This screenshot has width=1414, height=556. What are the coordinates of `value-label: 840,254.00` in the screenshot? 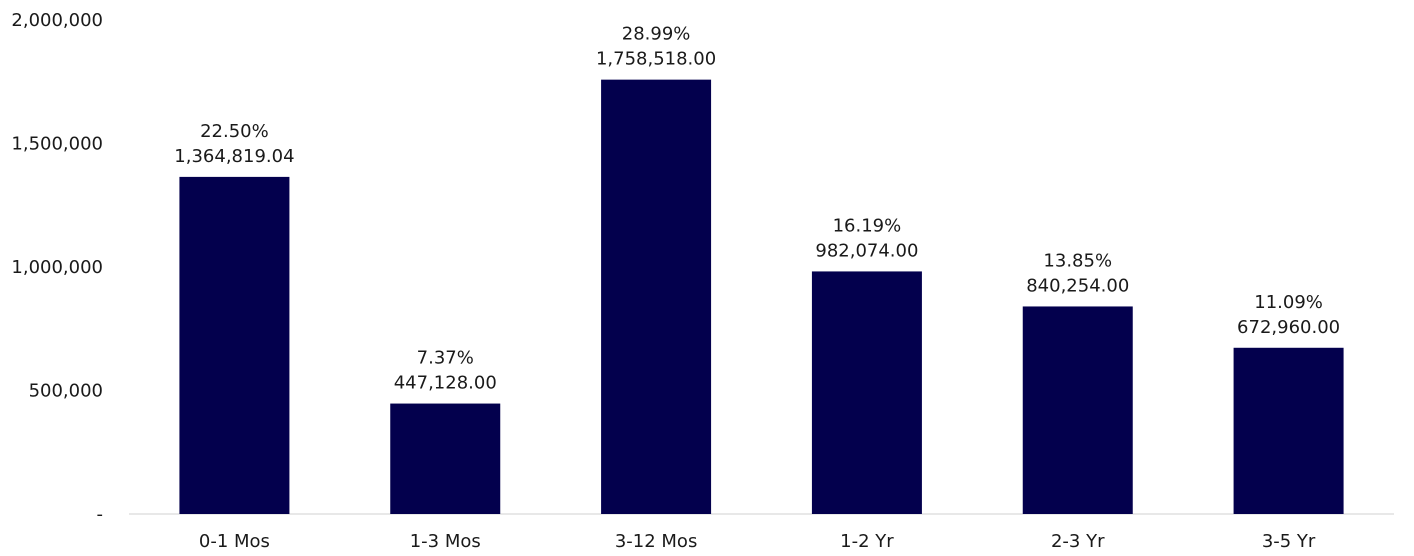 It's located at (1077, 285).